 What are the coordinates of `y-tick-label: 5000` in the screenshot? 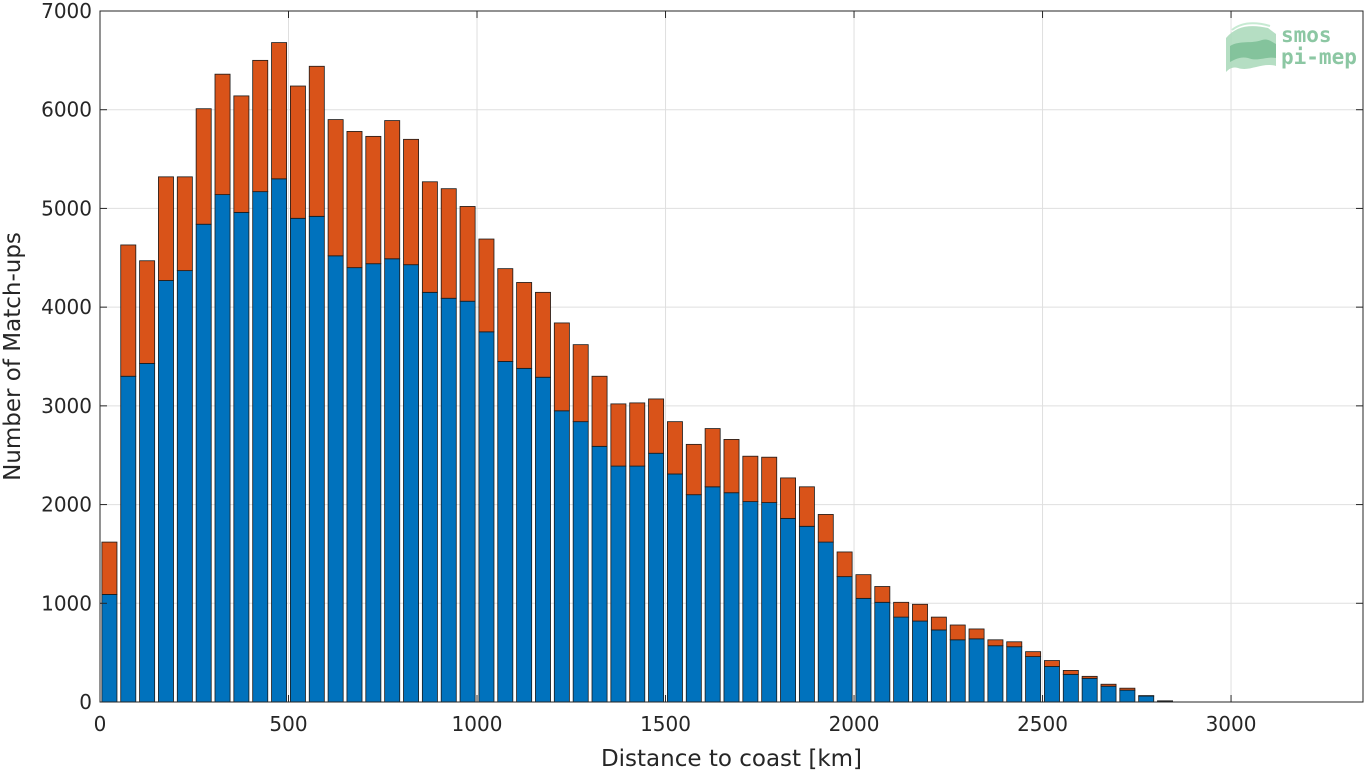 It's located at (66, 208).